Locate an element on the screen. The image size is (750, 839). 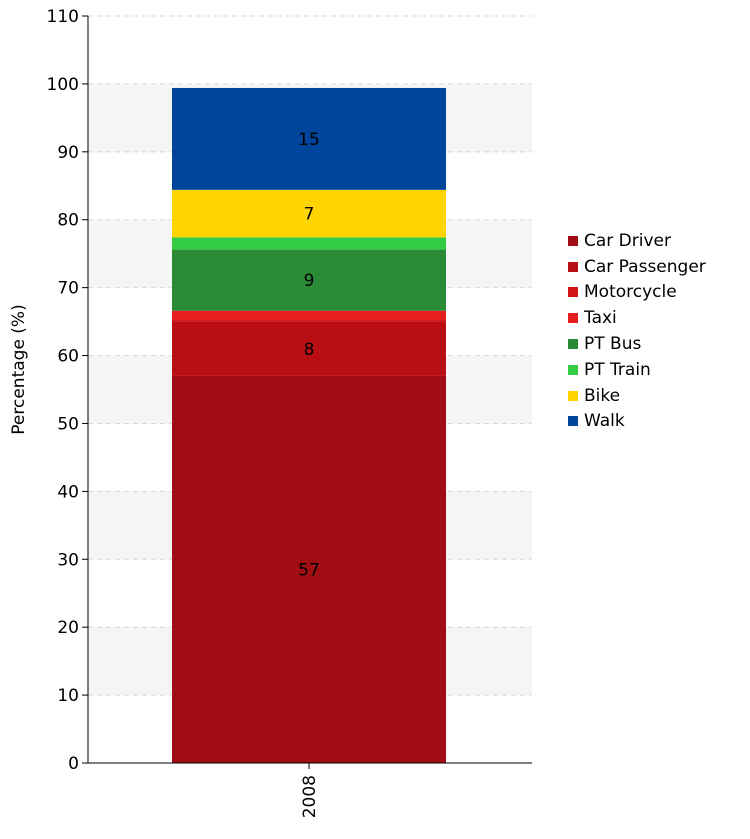
legend-item: PT Bus is located at coordinates (637, 344).